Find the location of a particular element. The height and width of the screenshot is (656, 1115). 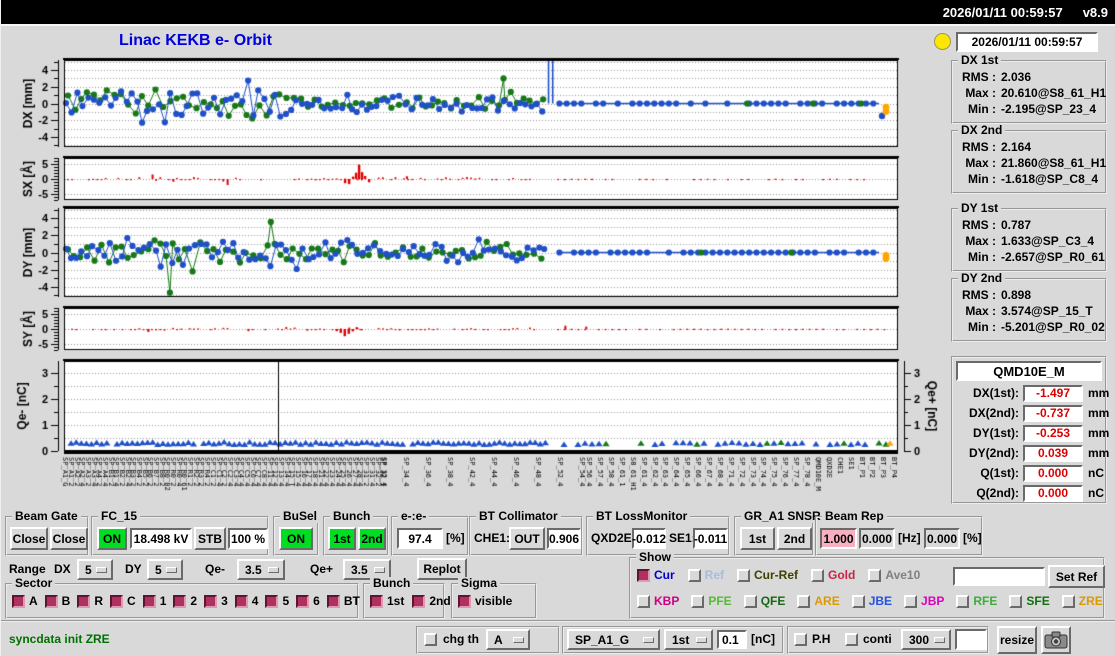

checkbox-qfe is located at coordinates (750, 601).